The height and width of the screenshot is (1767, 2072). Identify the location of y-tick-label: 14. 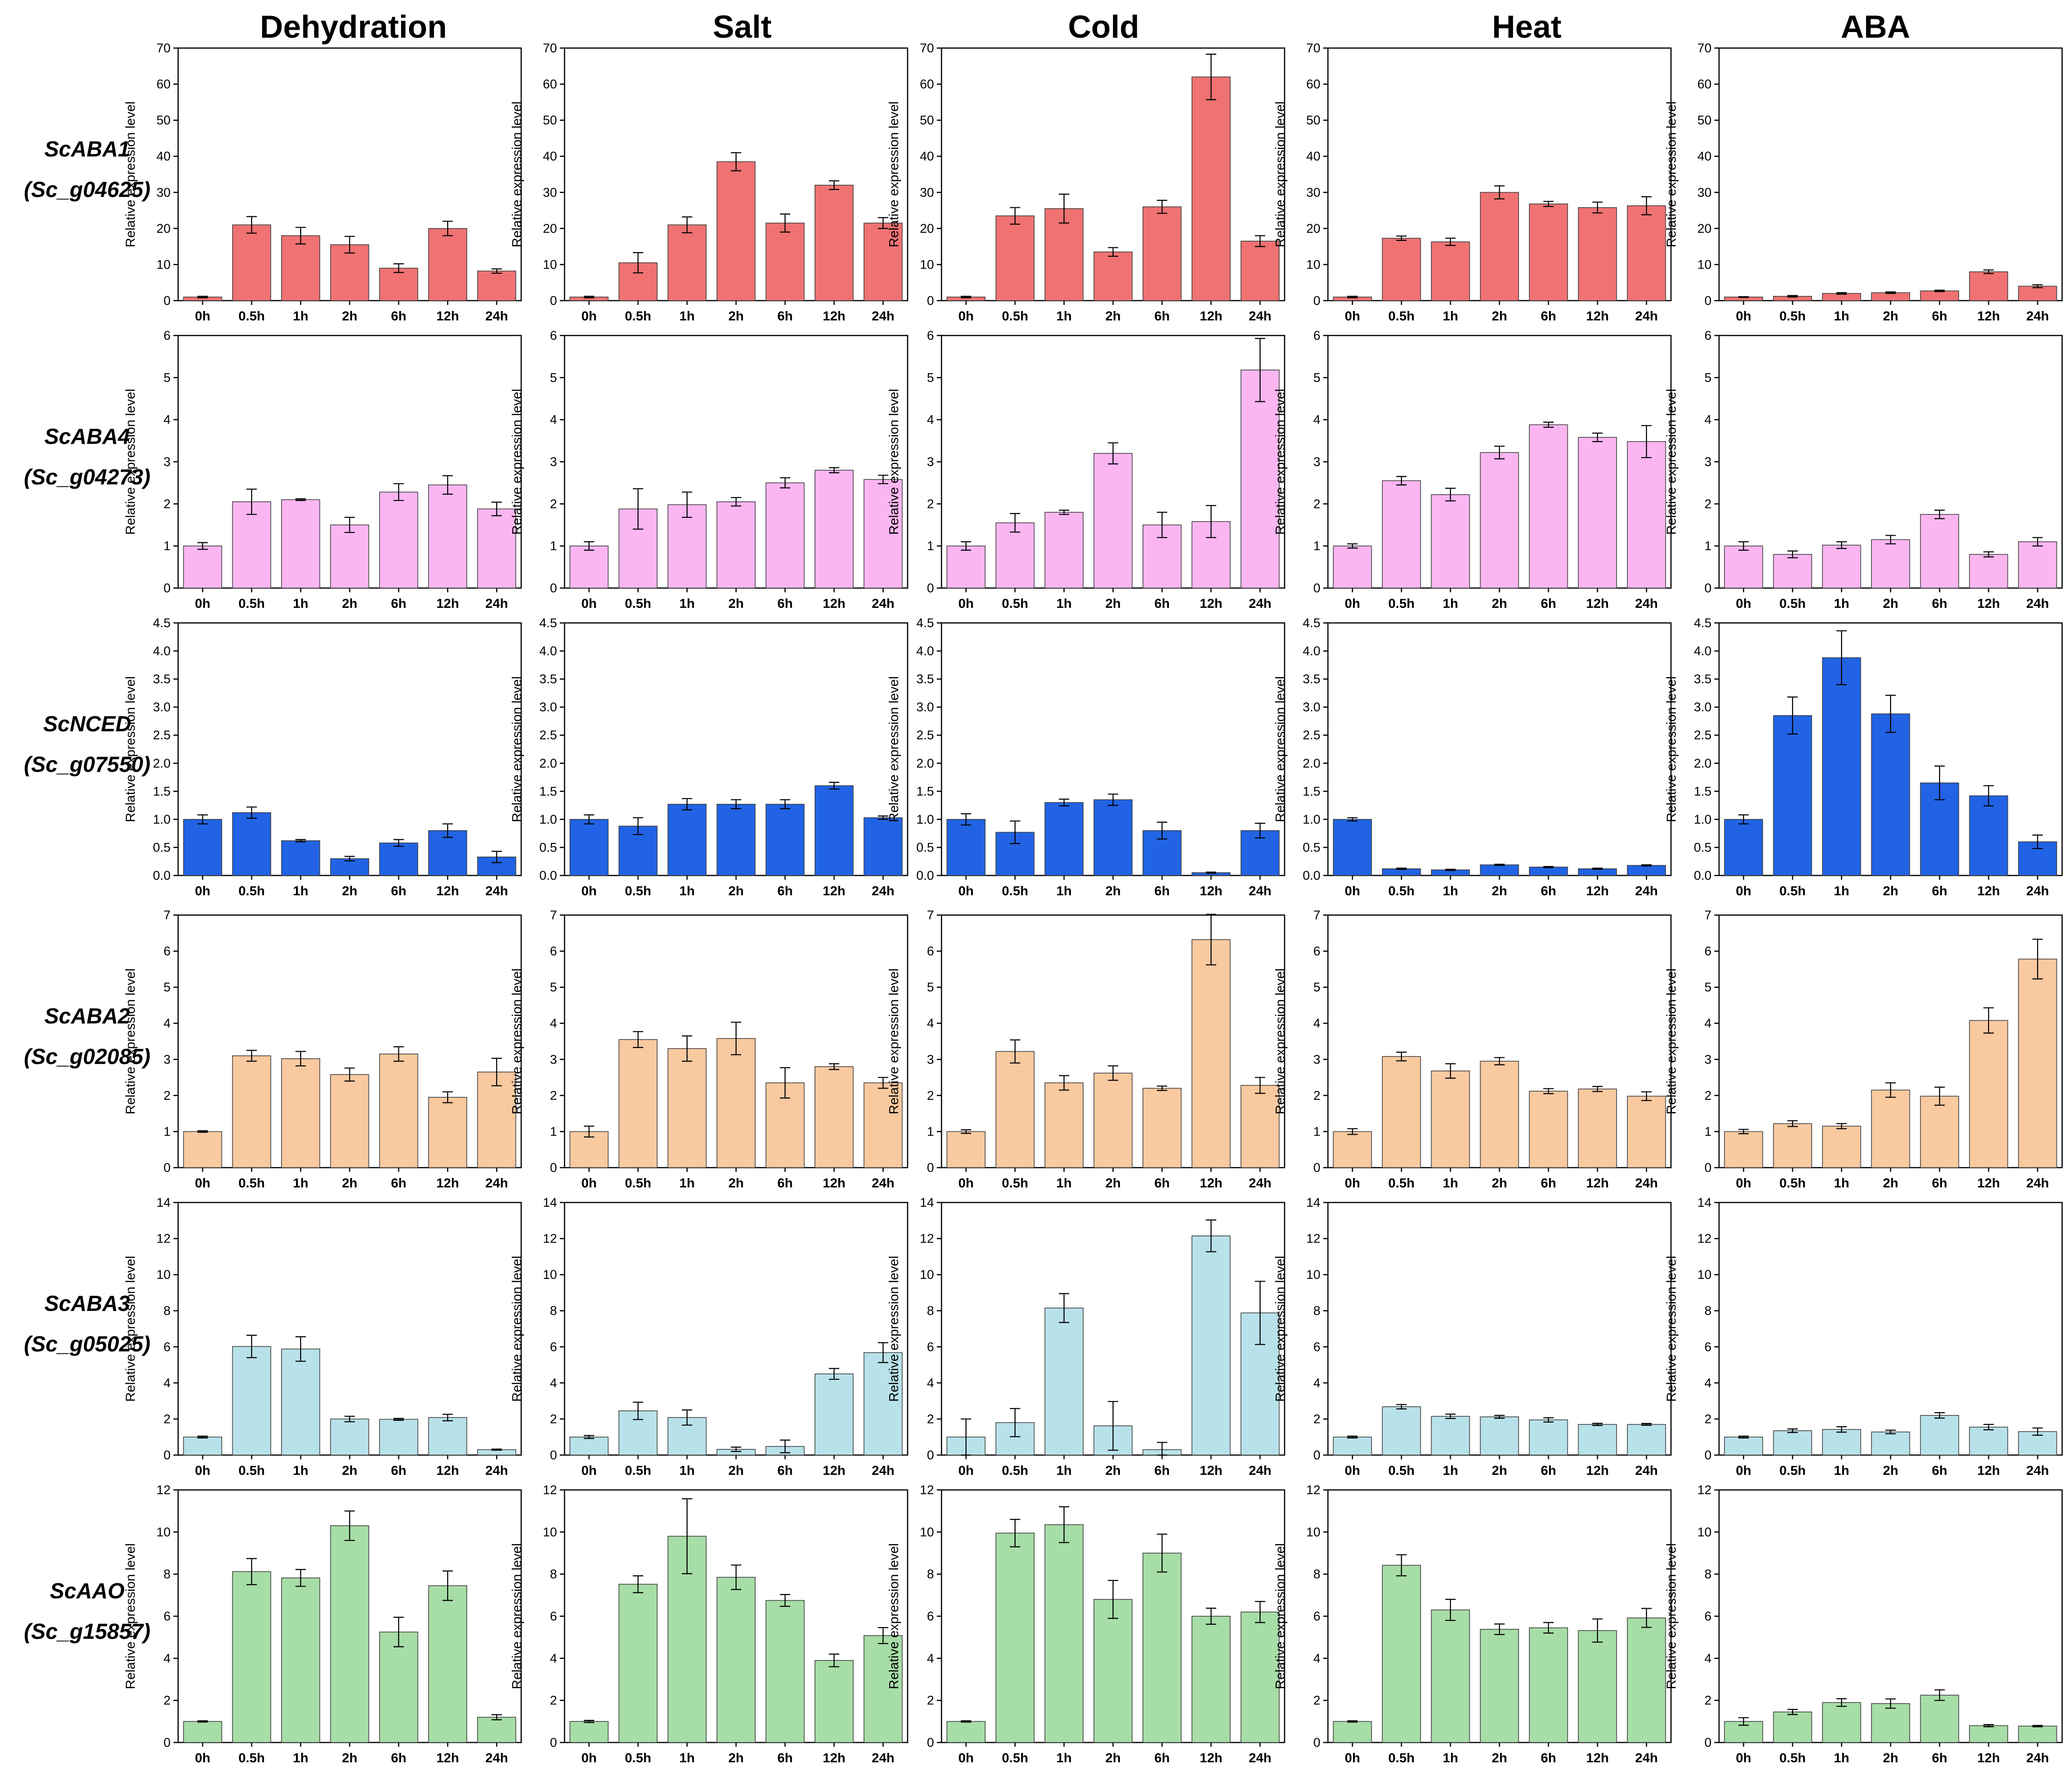
(1313, 1202).